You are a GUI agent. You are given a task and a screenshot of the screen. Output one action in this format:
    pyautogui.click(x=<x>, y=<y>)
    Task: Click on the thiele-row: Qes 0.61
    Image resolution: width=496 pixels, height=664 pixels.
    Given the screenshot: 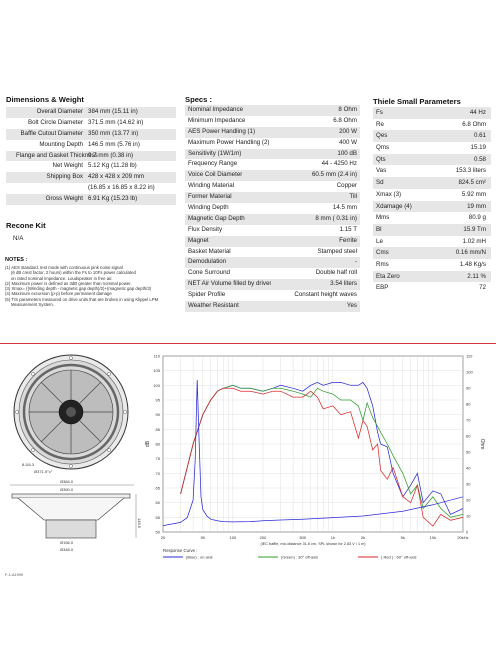 What is the action you would take?
    pyautogui.click(x=432, y=136)
    